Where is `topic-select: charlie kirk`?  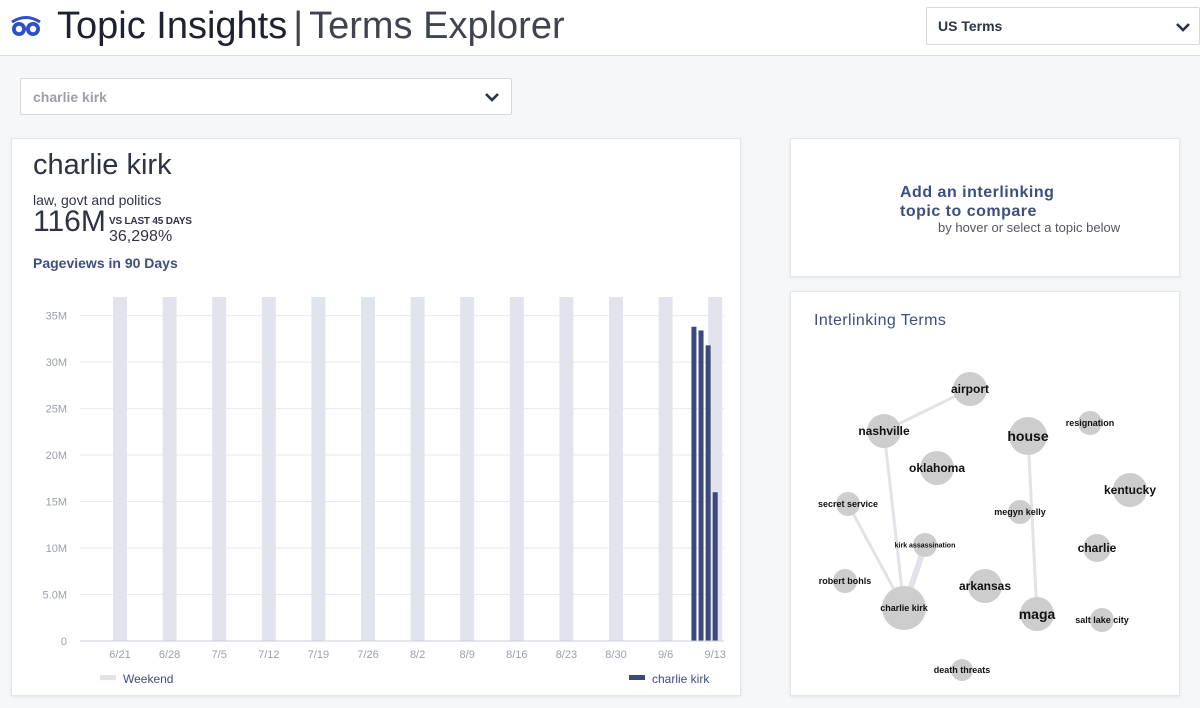
topic-select: charlie kirk is located at coordinates (266, 96).